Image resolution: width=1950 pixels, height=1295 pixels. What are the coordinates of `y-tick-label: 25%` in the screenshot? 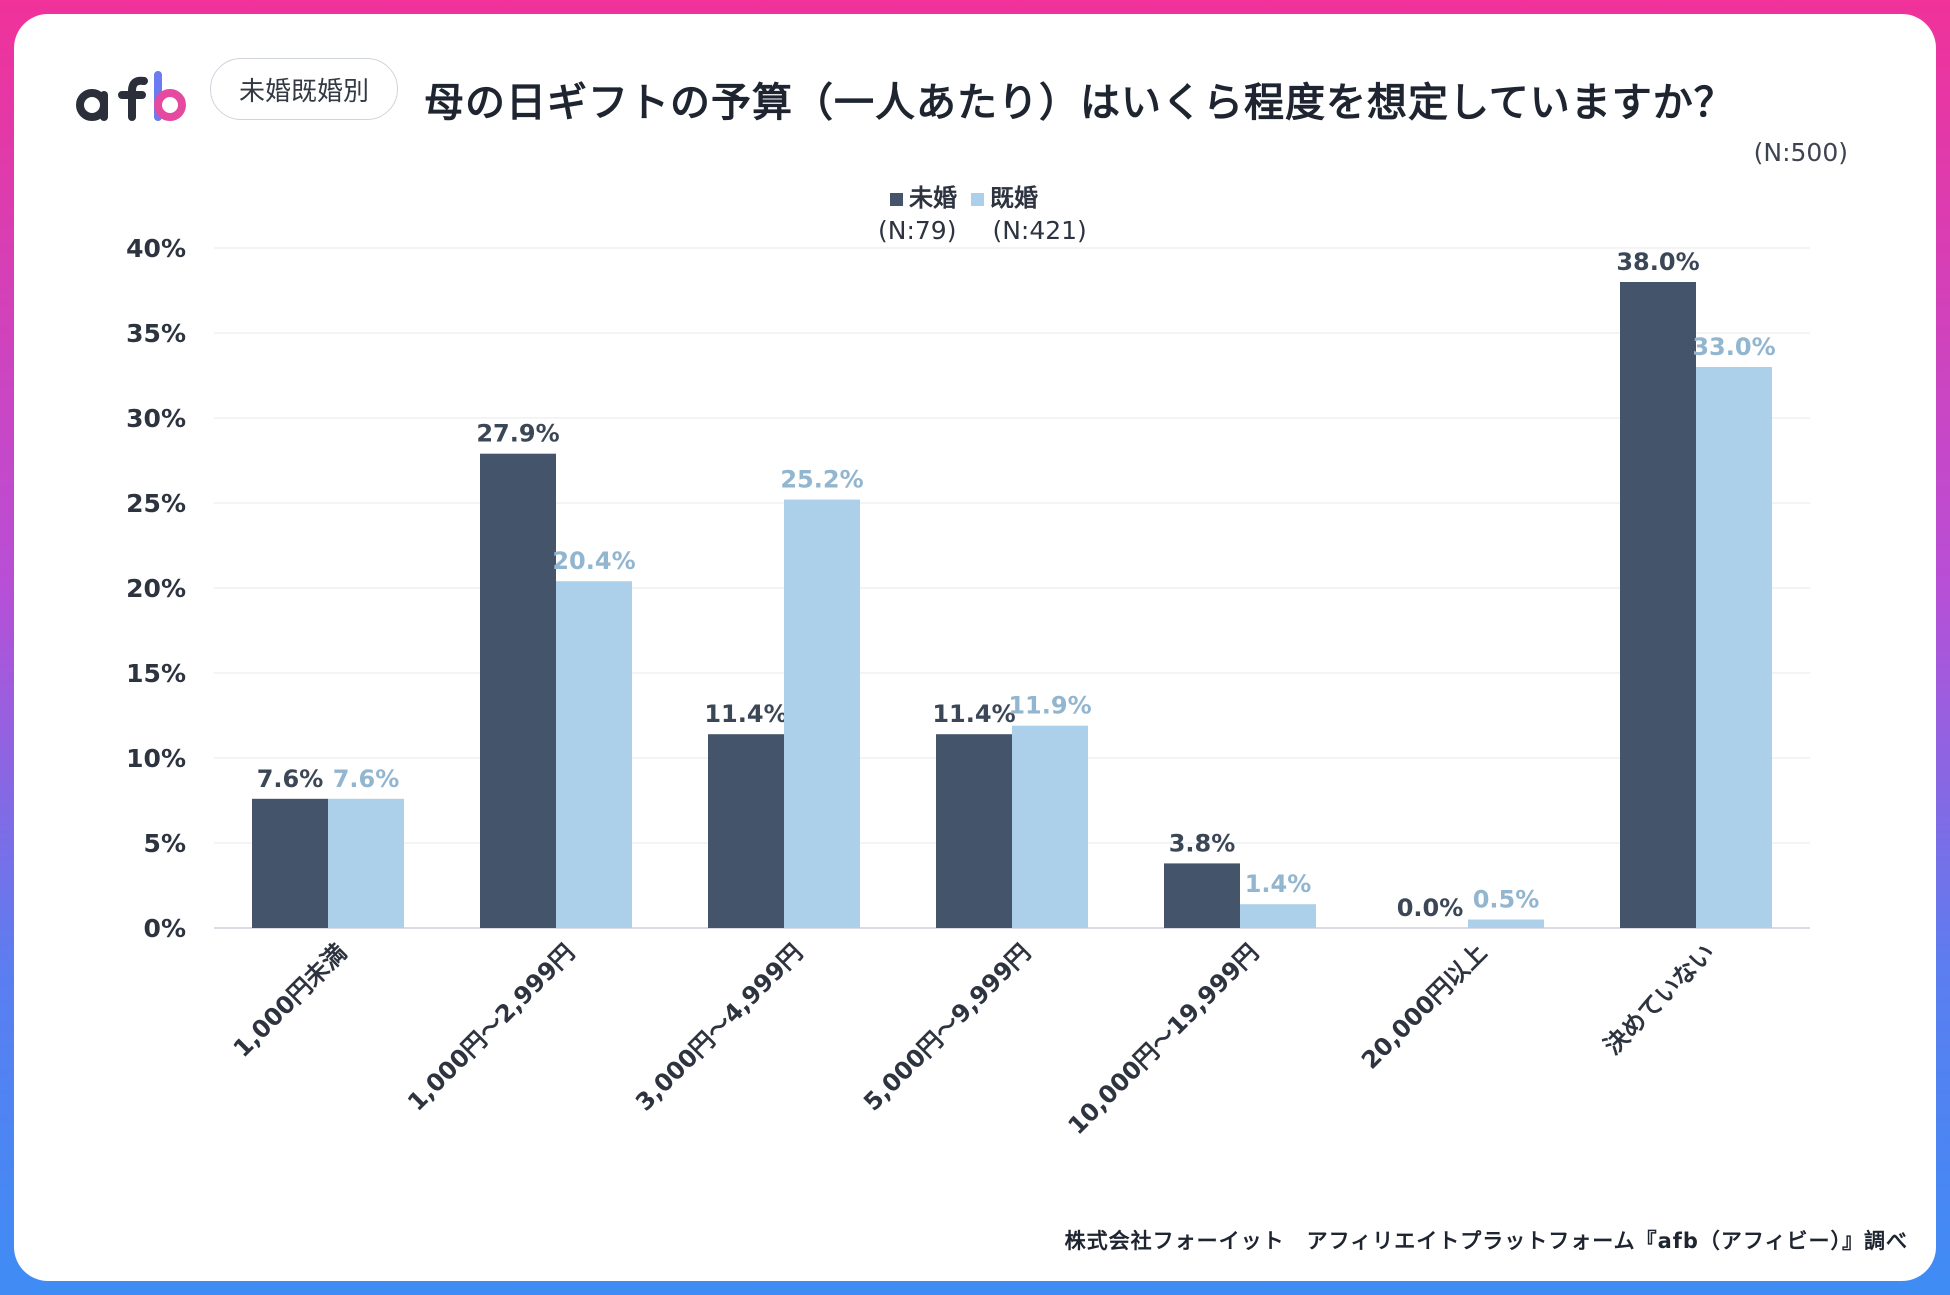 It's located at (156, 503).